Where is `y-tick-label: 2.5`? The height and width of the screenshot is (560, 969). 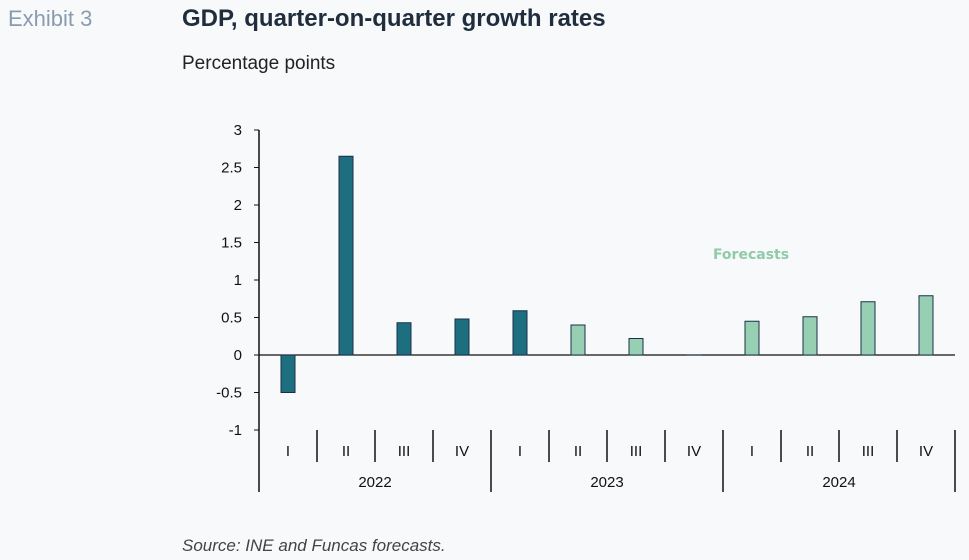
y-tick-label: 2.5 is located at coordinates (231, 168).